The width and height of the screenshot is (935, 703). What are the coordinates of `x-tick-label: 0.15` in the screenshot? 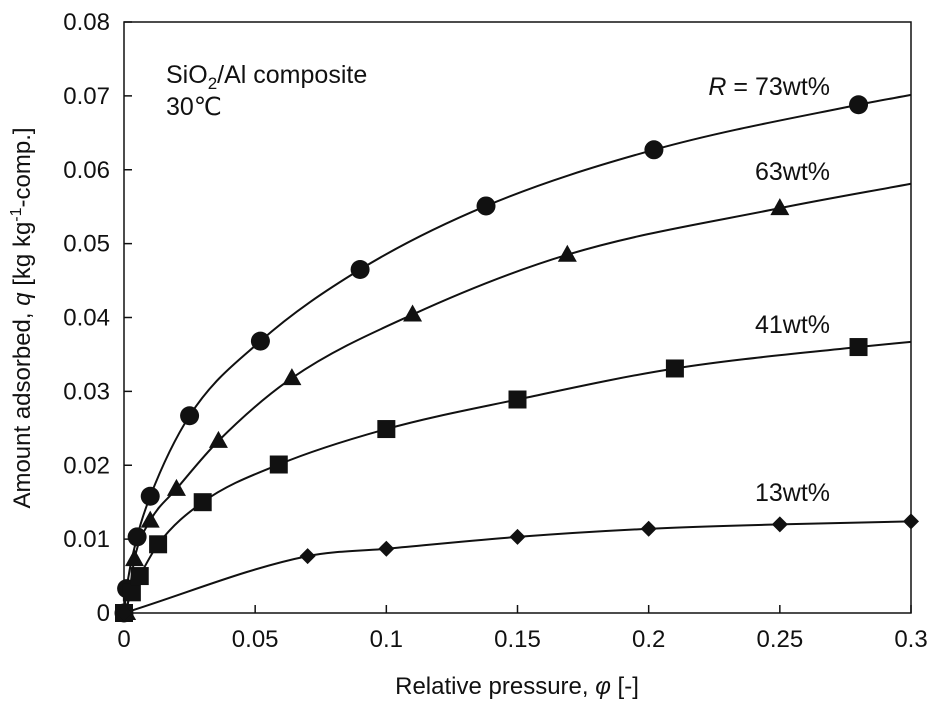 It's located at (517, 639).